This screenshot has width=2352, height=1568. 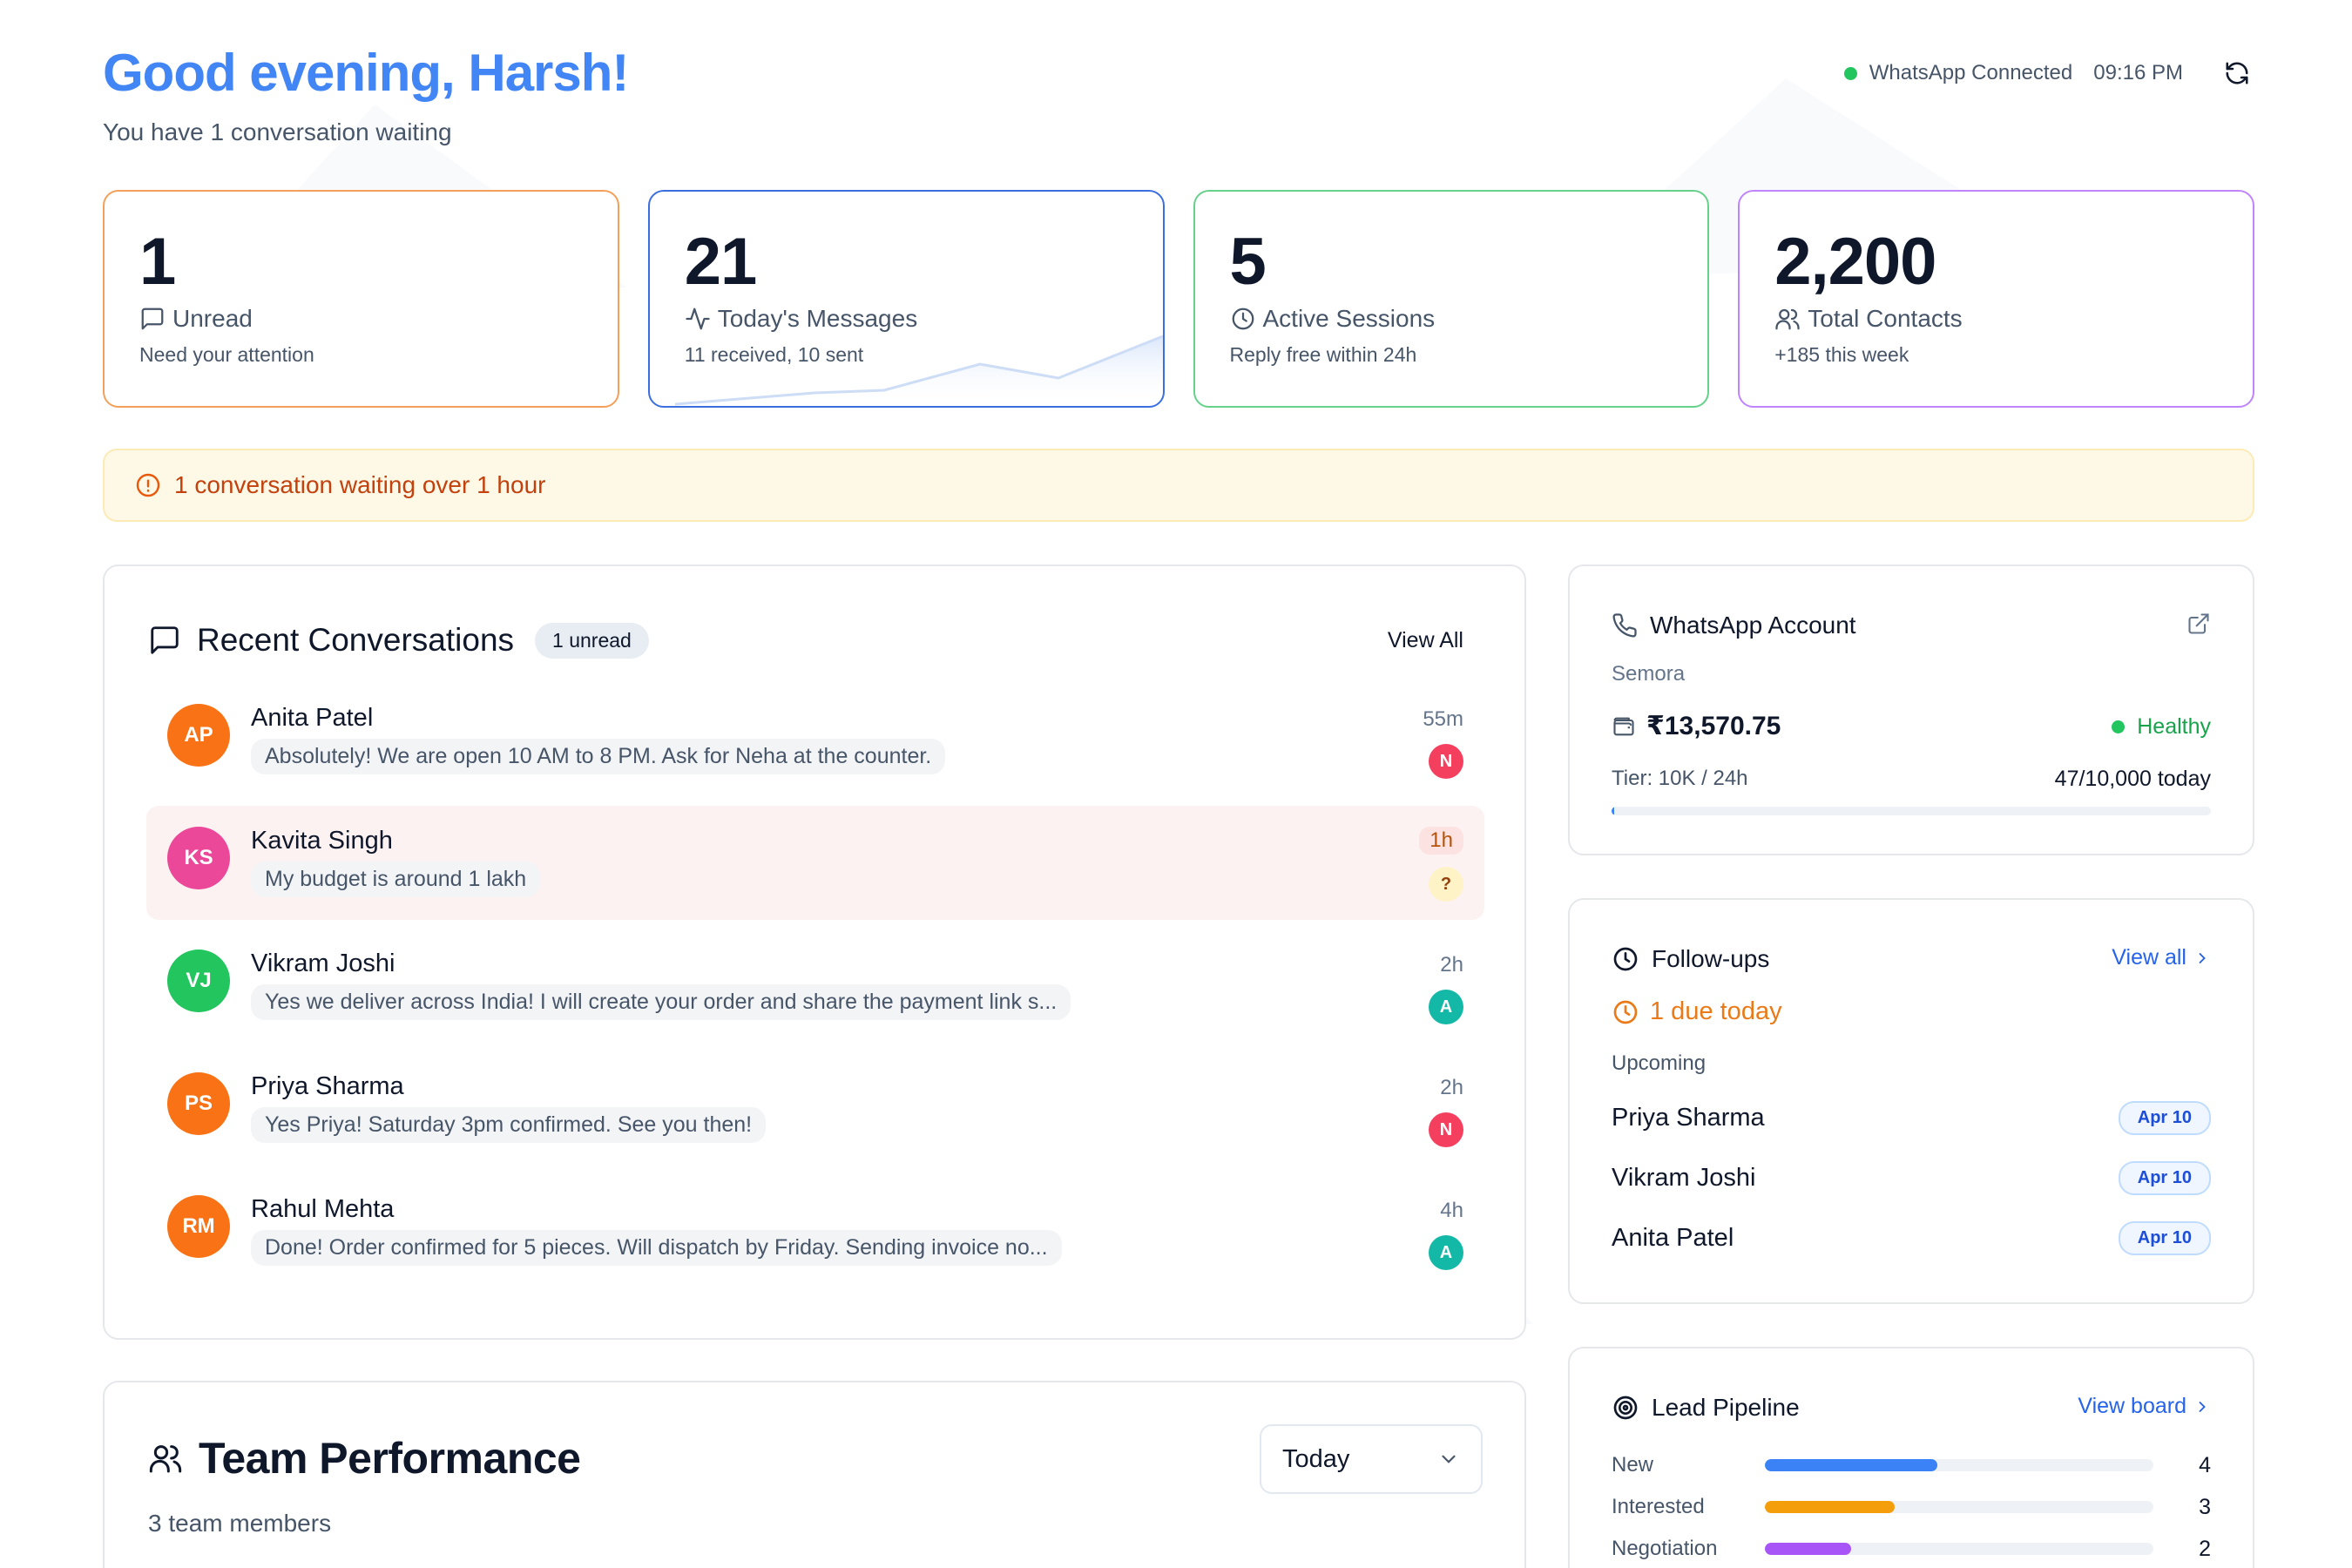 I want to click on follow-up-contact: Vikram Joshi, so click(x=1684, y=1178).